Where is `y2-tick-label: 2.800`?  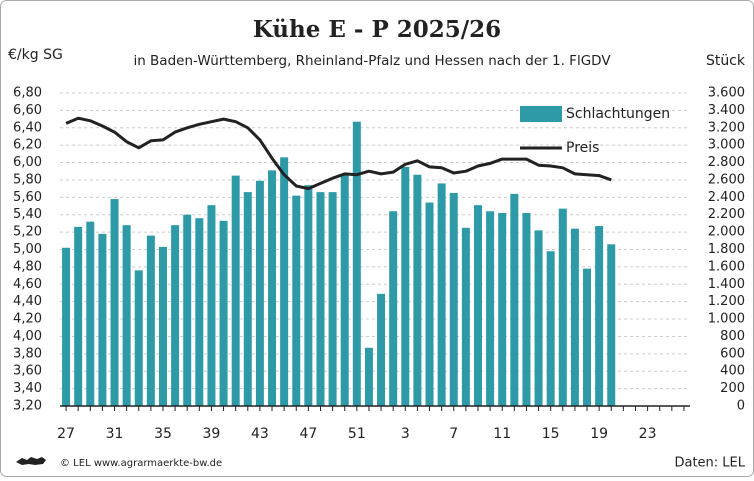 y2-tick-label: 2.800 is located at coordinates (726, 162).